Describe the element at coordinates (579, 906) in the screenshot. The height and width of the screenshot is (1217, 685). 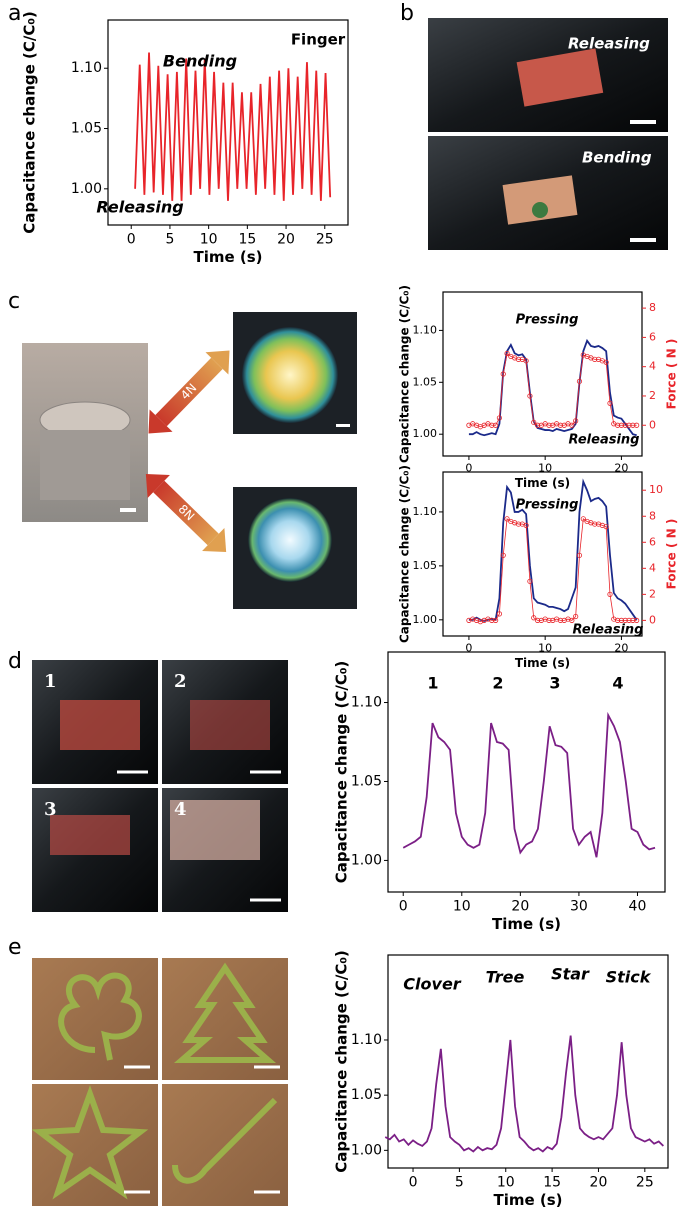
I see `x-tick-label: 30` at that location.